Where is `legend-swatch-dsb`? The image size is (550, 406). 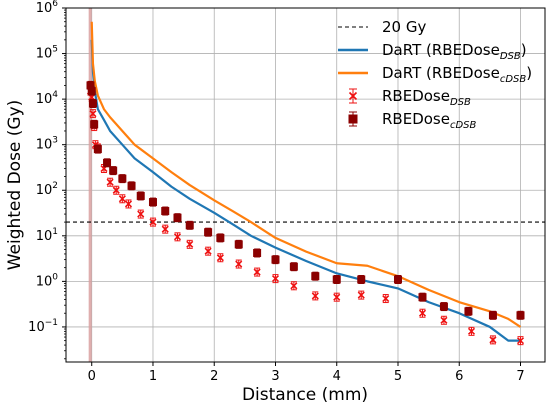
legend-swatch-dsb is located at coordinates (353, 96).